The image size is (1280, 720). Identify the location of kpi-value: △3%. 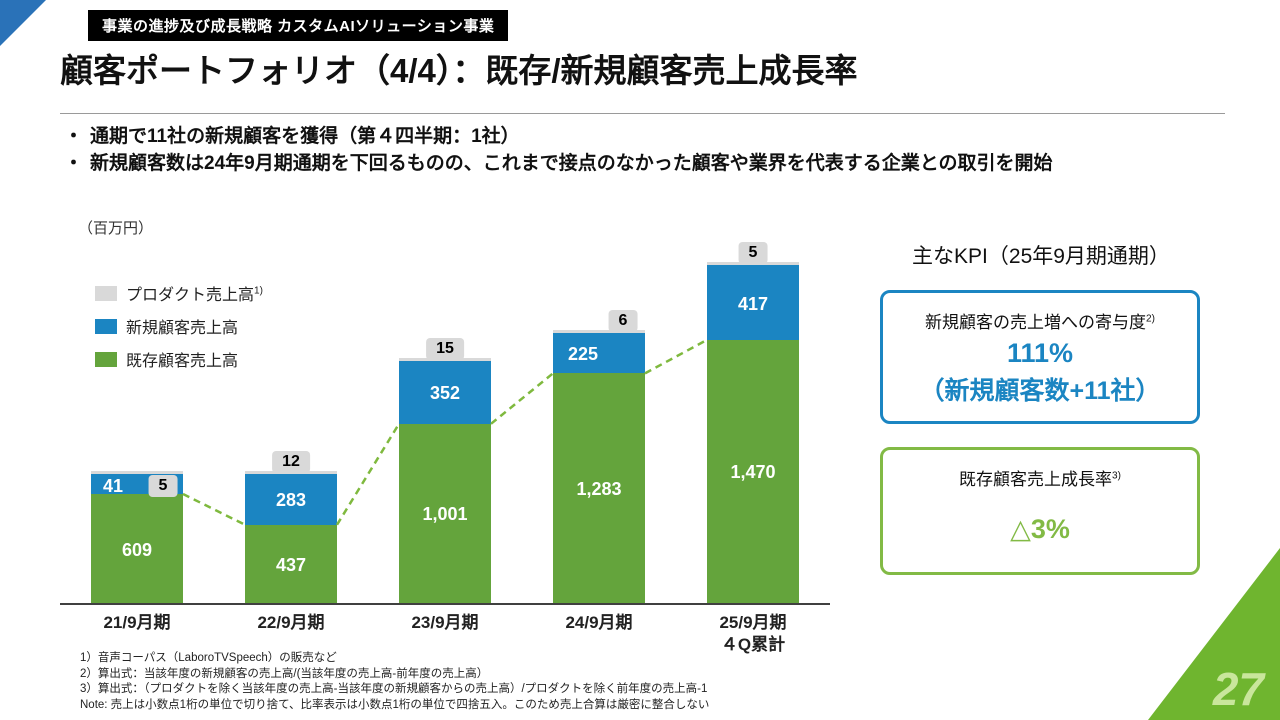
(1040, 529).